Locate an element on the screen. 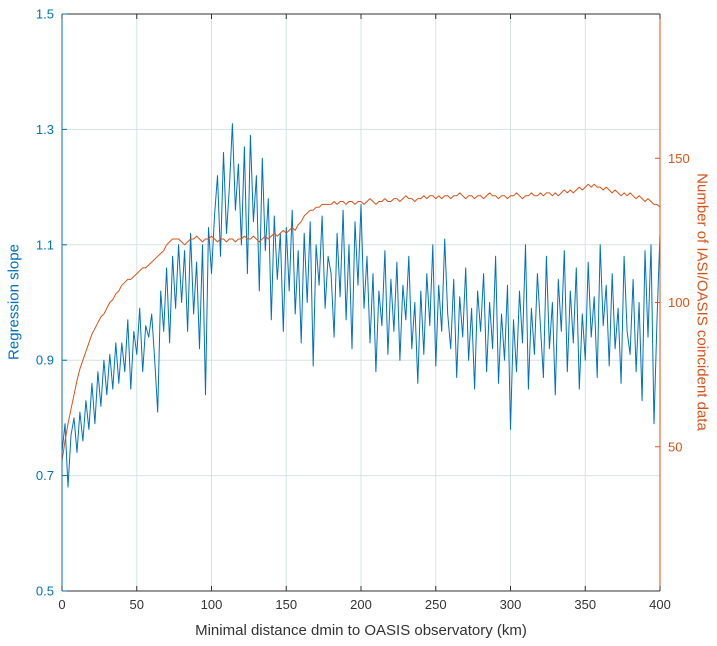  svg-text: 0 is located at coordinates (61, 604).